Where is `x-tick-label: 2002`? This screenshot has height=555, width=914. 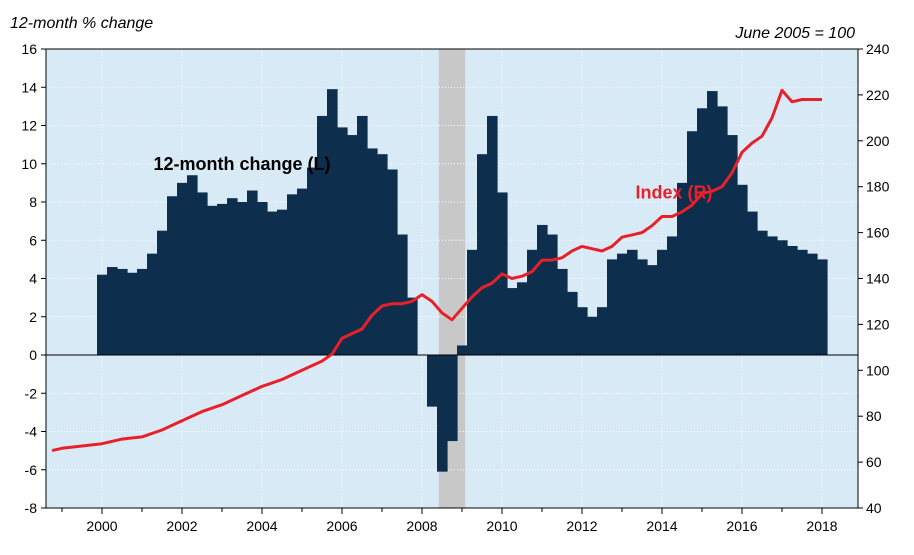
x-tick-label: 2002 is located at coordinates (181, 526).